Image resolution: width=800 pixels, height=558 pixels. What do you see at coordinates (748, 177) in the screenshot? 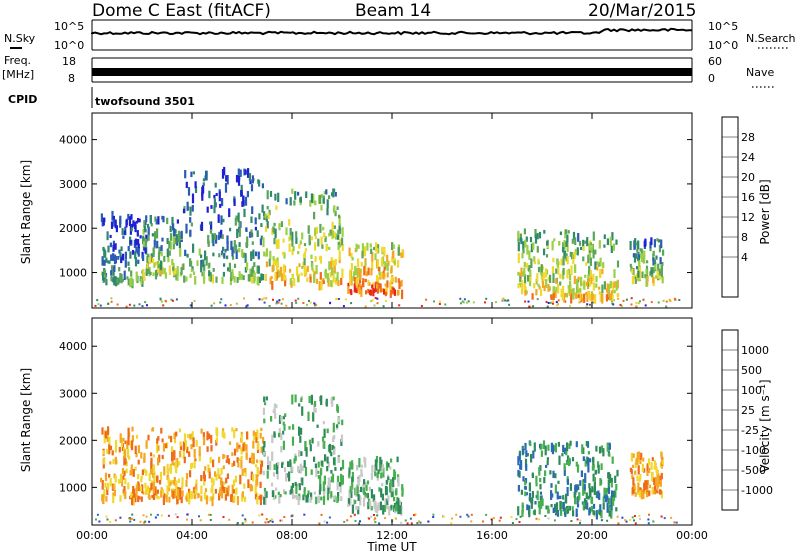
I see `colorbar-tick-label: 20` at bounding box center [748, 177].